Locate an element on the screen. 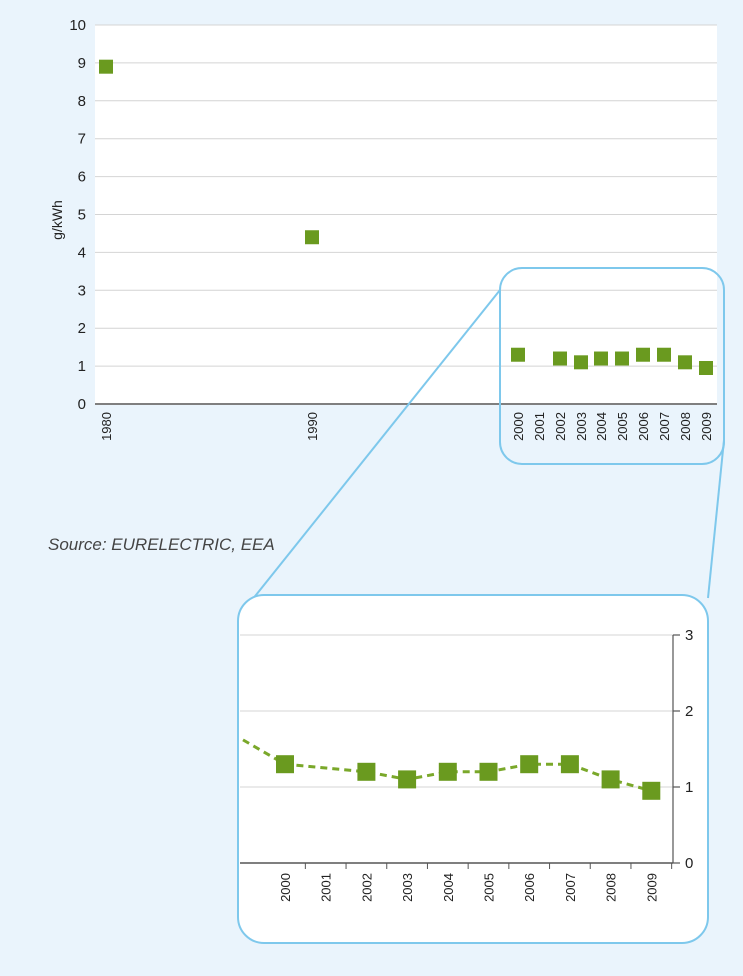 The image size is (743, 976). main-y-tick-label: 4 is located at coordinates (82, 252).